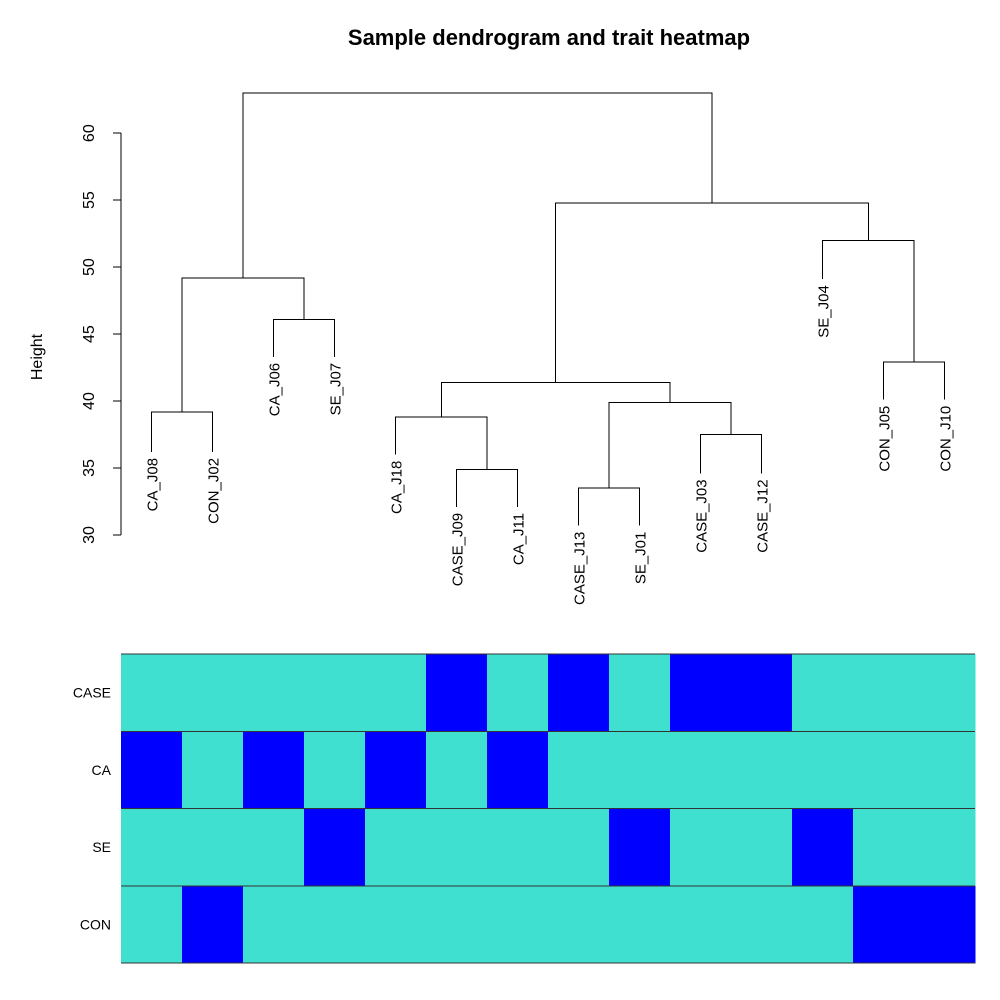 This screenshot has width=1000, height=1000. I want to click on leaf-label: CON_J05, so click(885, 439).